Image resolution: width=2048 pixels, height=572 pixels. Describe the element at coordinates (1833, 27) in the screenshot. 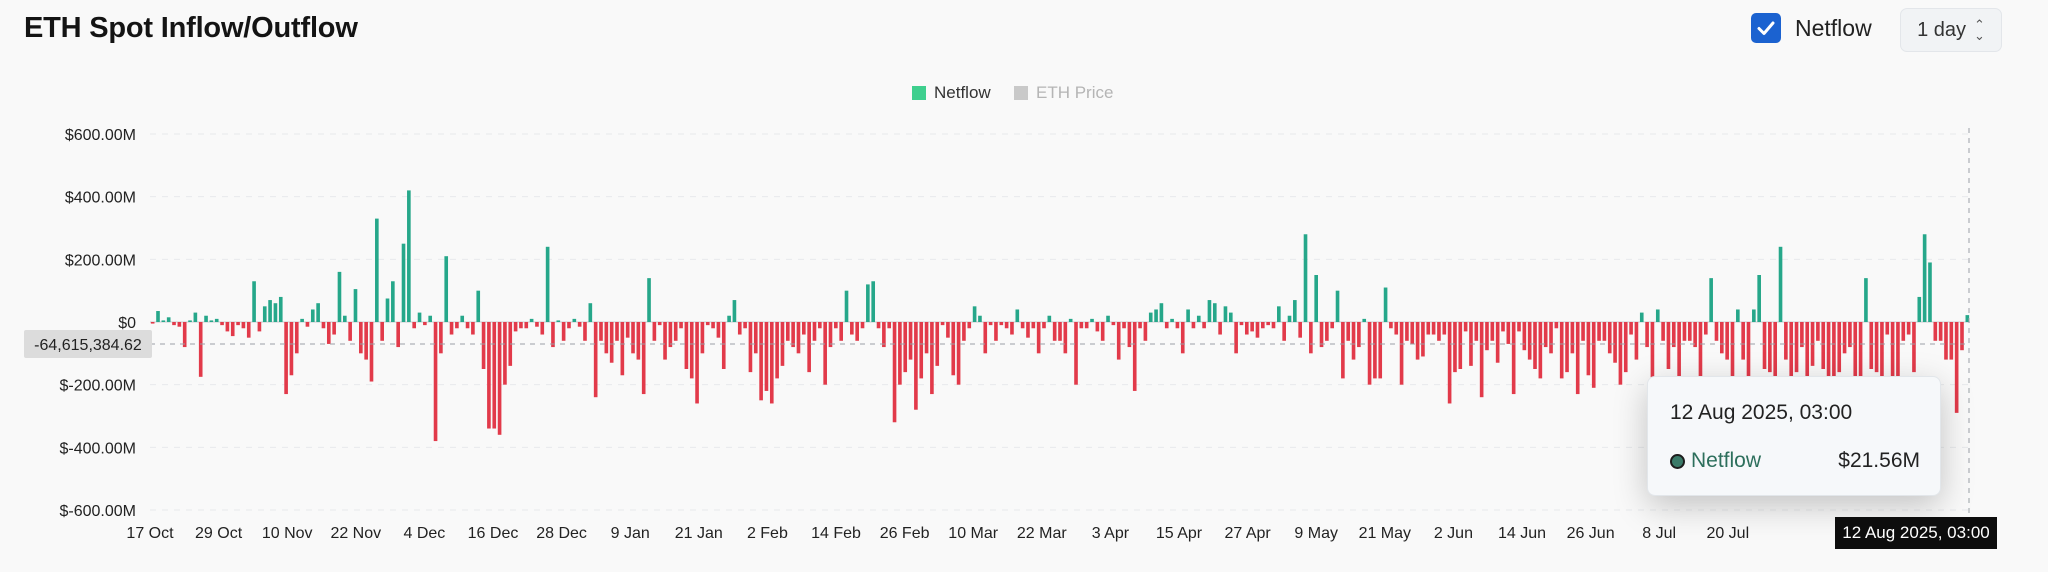

I see `netflow-toggle-label: Netflow` at that location.